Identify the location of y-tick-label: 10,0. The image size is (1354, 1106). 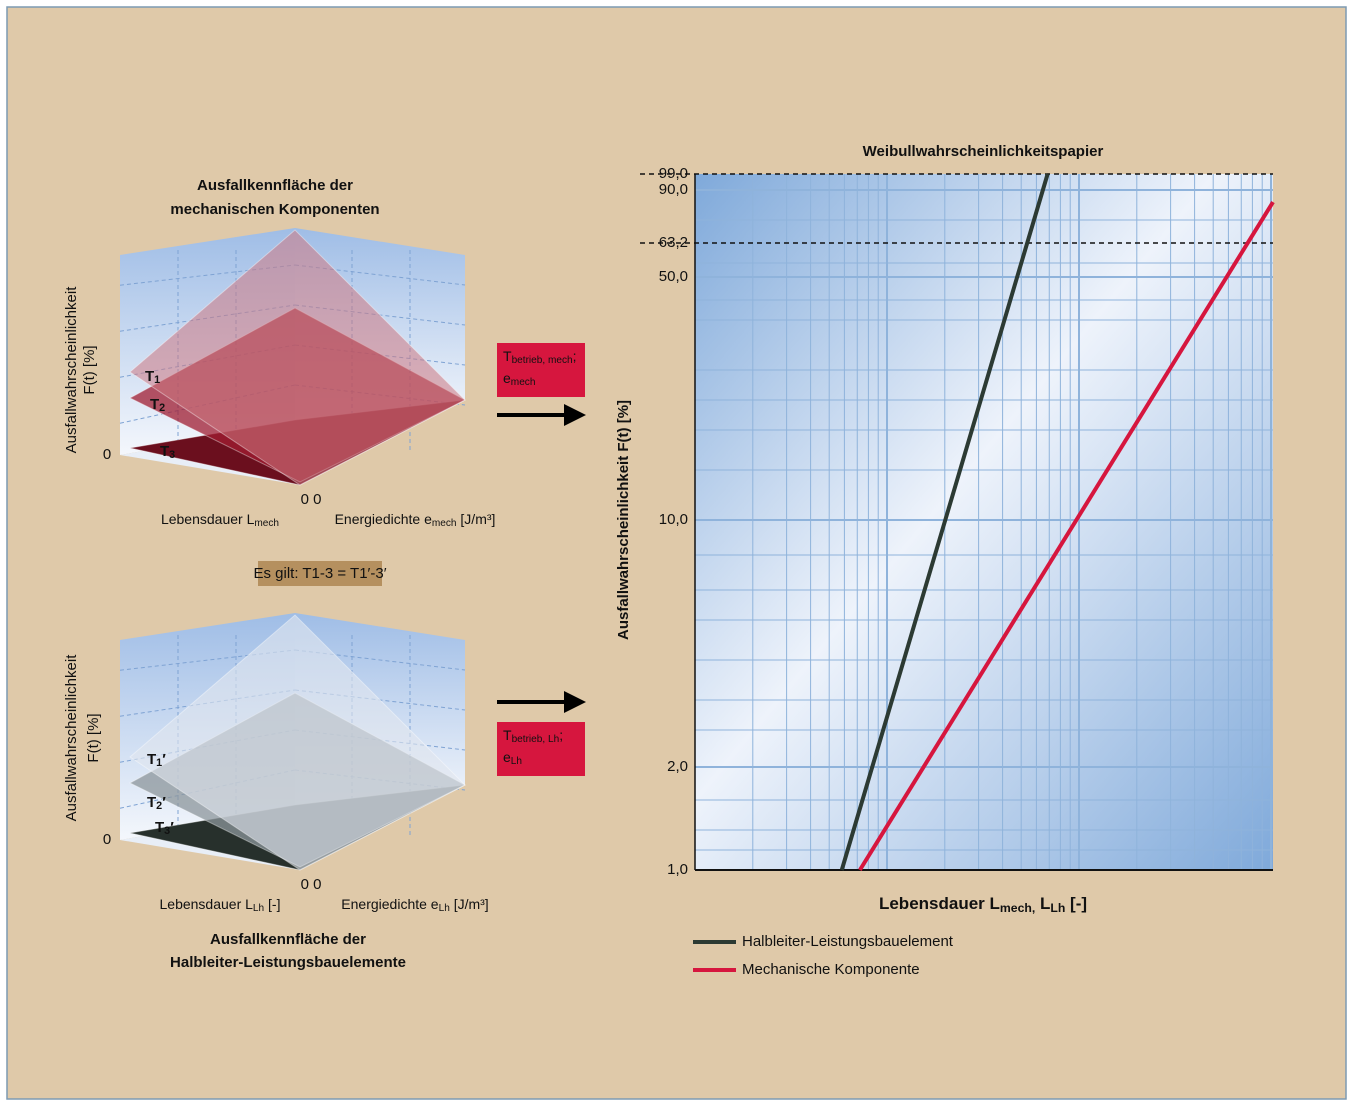
(673, 519).